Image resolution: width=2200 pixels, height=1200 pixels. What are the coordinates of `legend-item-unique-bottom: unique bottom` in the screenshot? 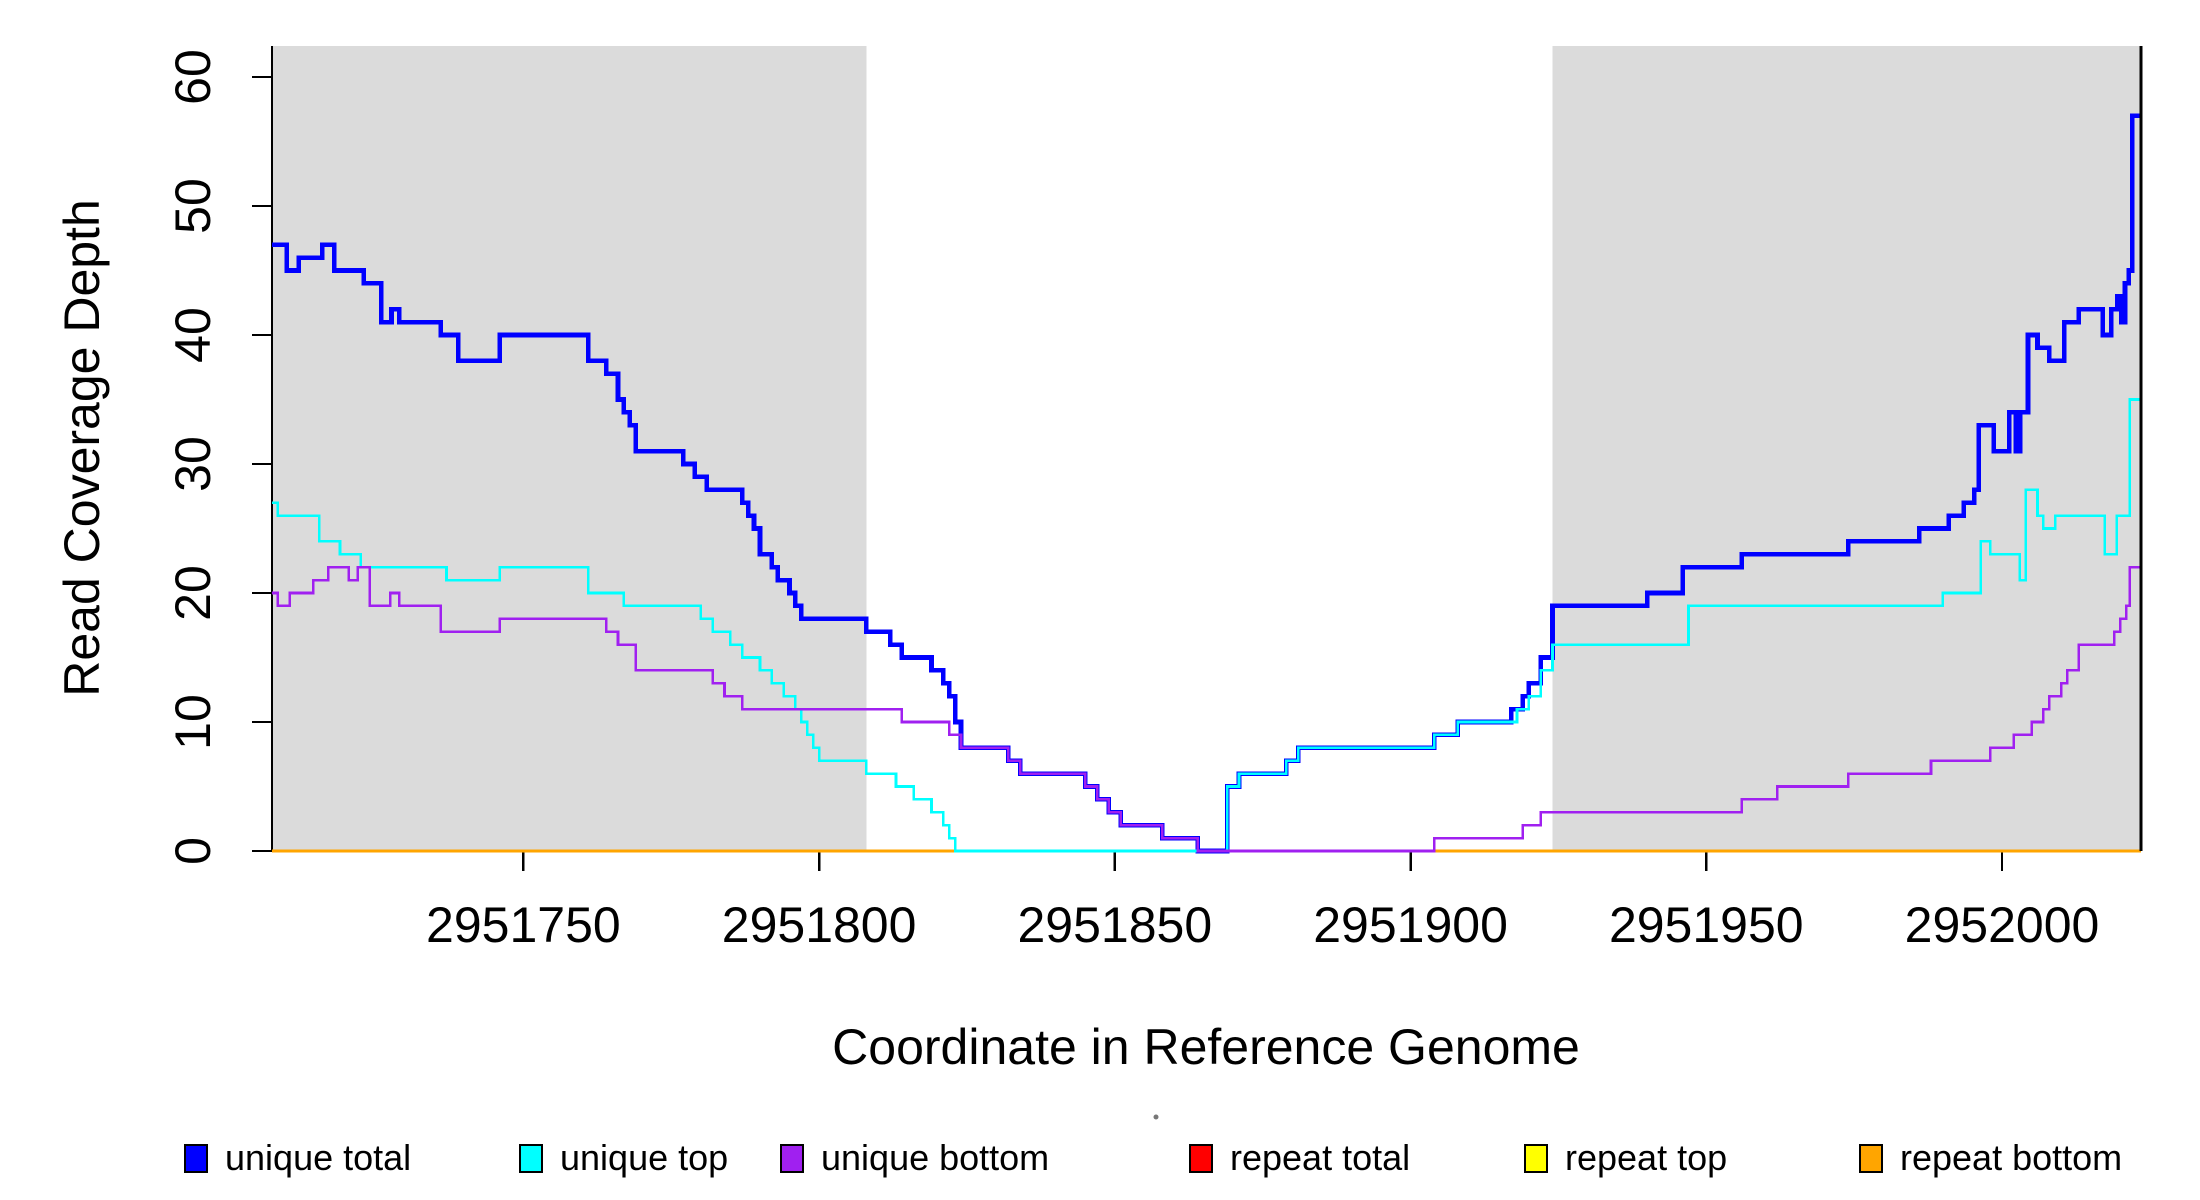 It's located at (914, 1157).